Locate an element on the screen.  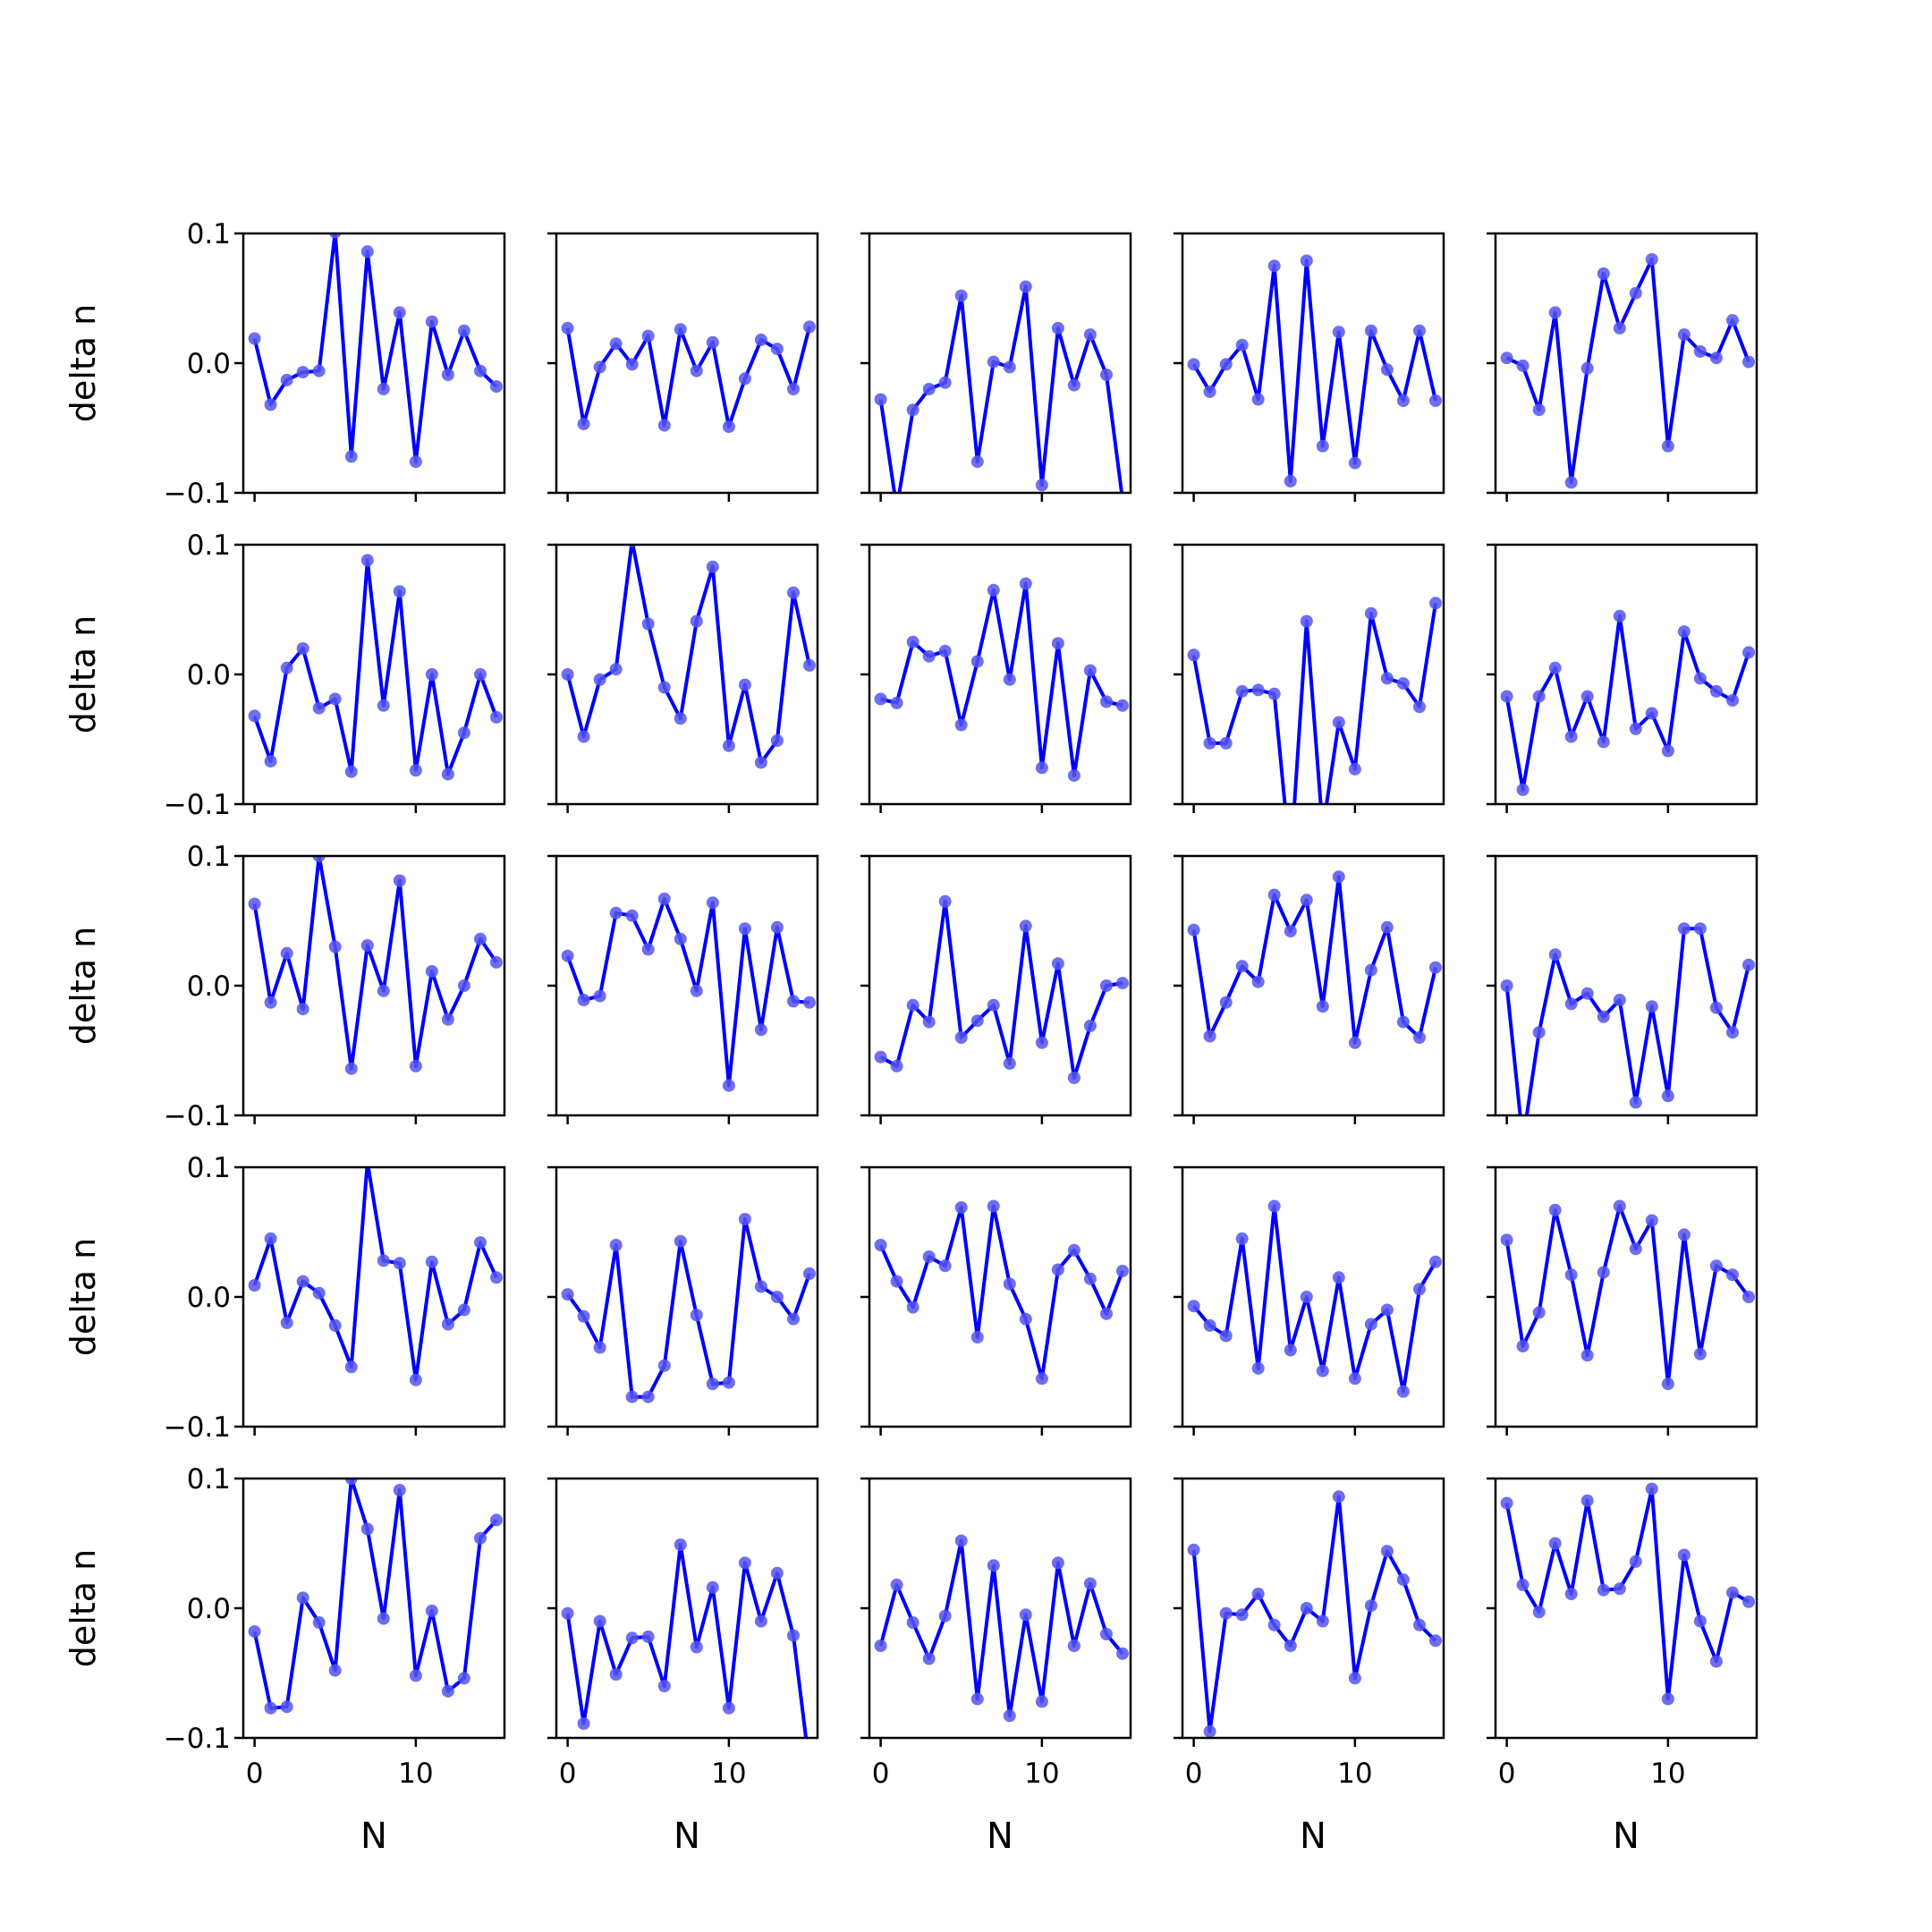
x-axis-label: N is located at coordinates (373, 1836).